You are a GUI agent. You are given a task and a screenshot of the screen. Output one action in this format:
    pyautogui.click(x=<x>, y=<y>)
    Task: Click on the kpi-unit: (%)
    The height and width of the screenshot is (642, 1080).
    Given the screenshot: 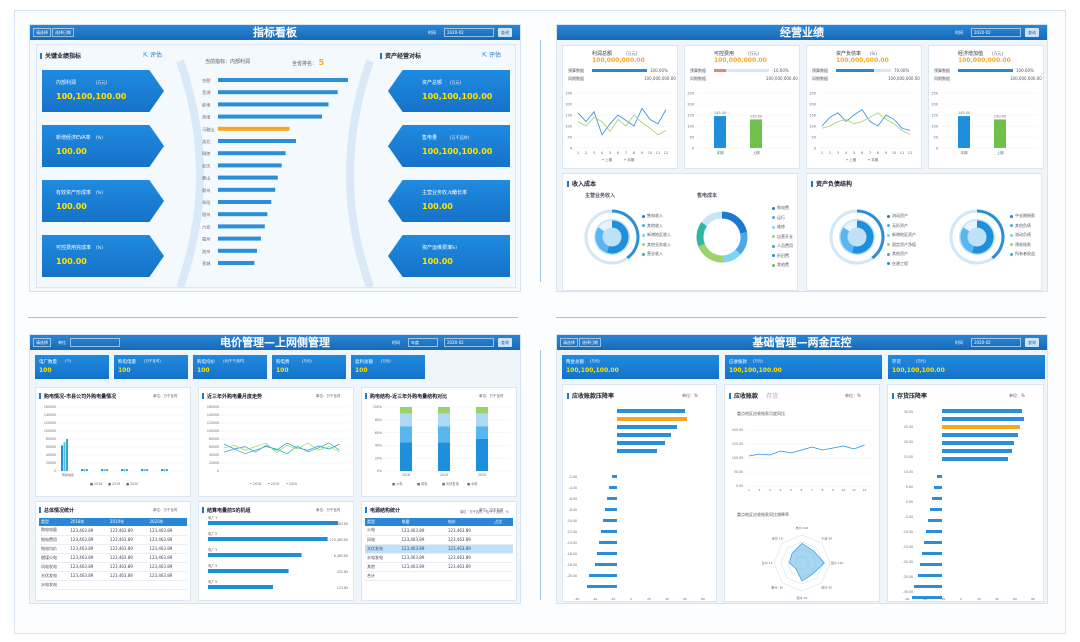 What is the action you would take?
    pyautogui.click(x=99, y=192)
    